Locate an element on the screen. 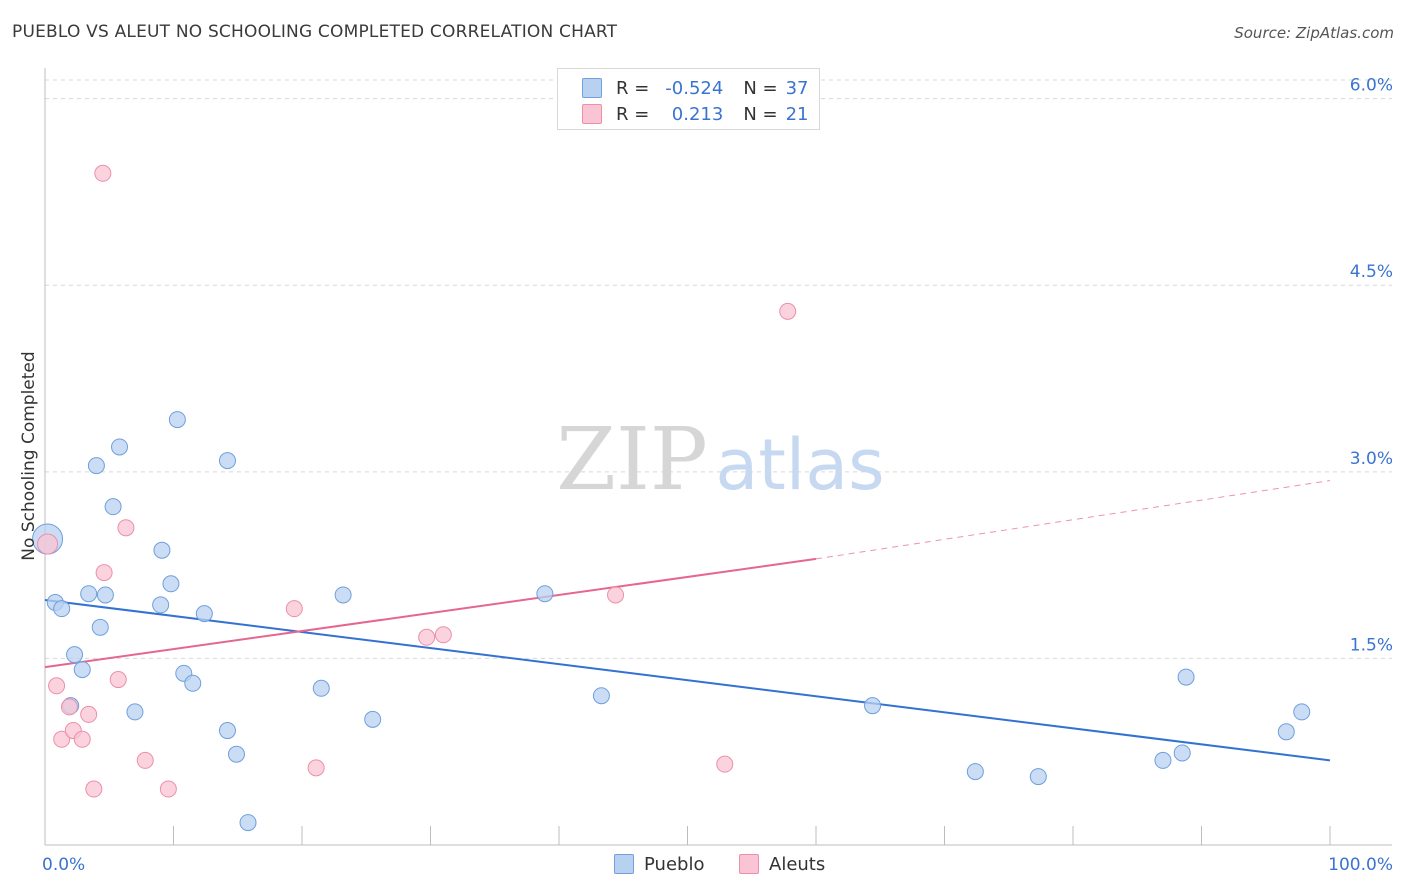  pueblo-r-label: R = is located at coordinates (633, 88).